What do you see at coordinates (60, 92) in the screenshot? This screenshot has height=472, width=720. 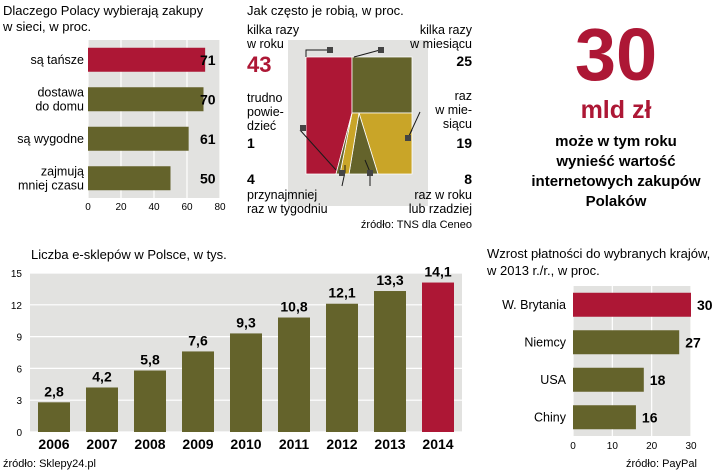 I see `reasons-category-1-line-0: dostawa` at bounding box center [60, 92].